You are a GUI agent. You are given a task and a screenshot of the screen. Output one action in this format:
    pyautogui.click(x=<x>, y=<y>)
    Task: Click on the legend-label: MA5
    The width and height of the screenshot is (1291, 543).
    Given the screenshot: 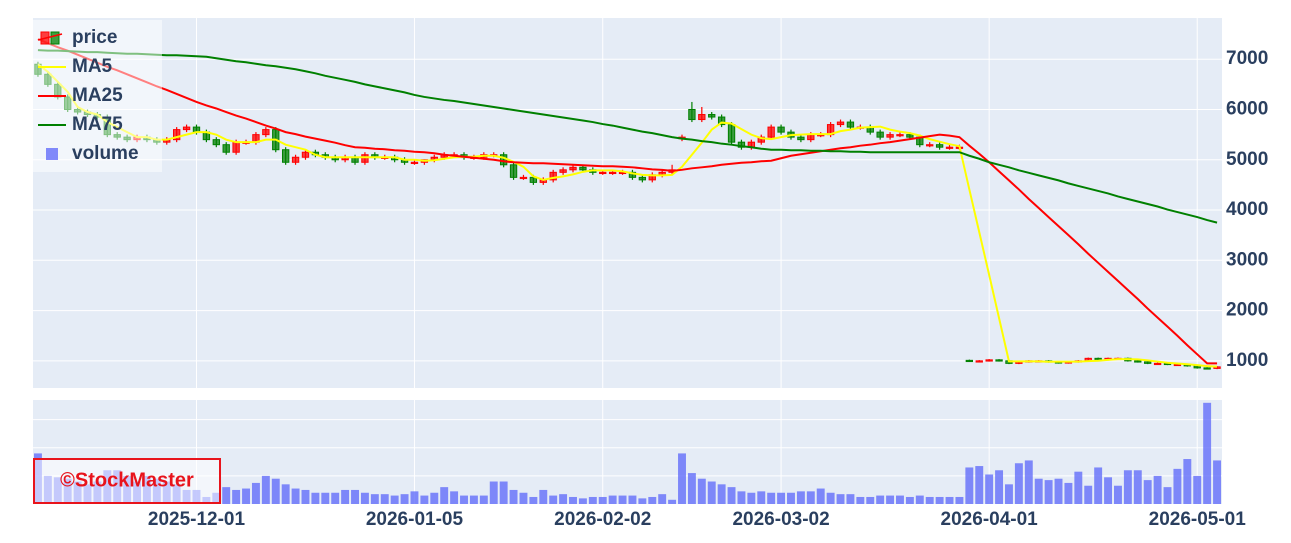 What is the action you would take?
    pyautogui.click(x=92, y=66)
    